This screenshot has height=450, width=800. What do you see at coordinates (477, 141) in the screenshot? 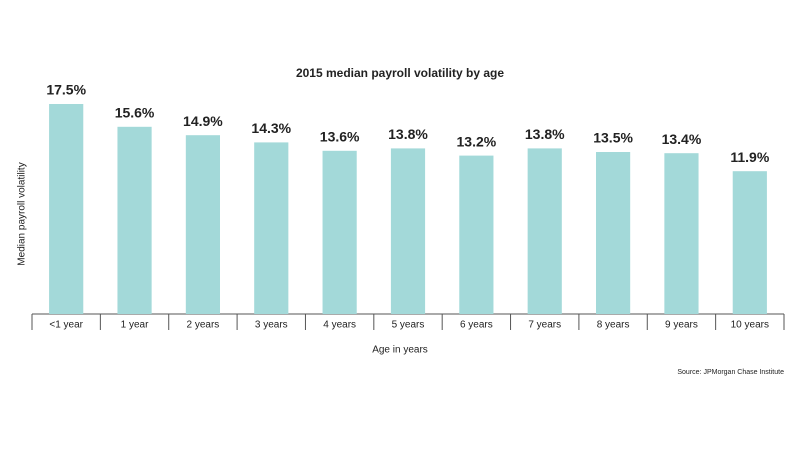
I see `value-label: 13.2%` at bounding box center [477, 141].